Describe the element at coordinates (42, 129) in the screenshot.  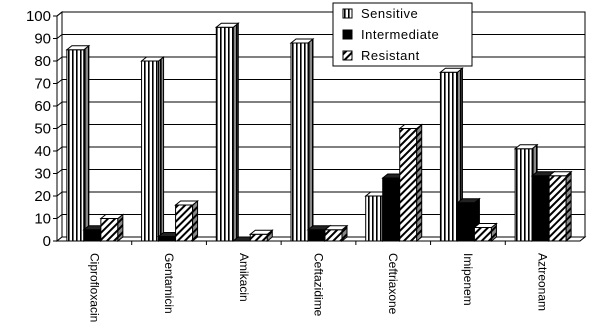
I see `y-tick-label: 50` at that location.